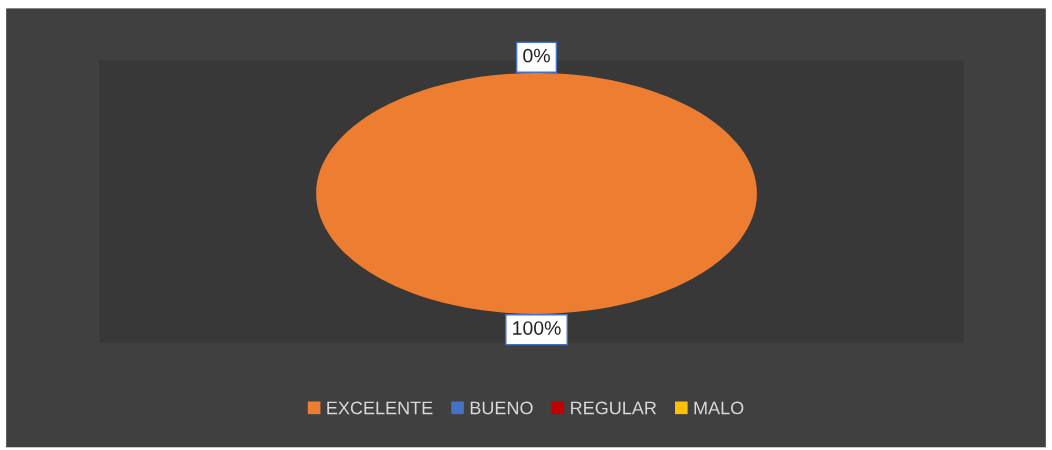 This screenshot has height=450, width=1052. What do you see at coordinates (501, 408) in the screenshot?
I see `legend-label: BUENO` at bounding box center [501, 408].